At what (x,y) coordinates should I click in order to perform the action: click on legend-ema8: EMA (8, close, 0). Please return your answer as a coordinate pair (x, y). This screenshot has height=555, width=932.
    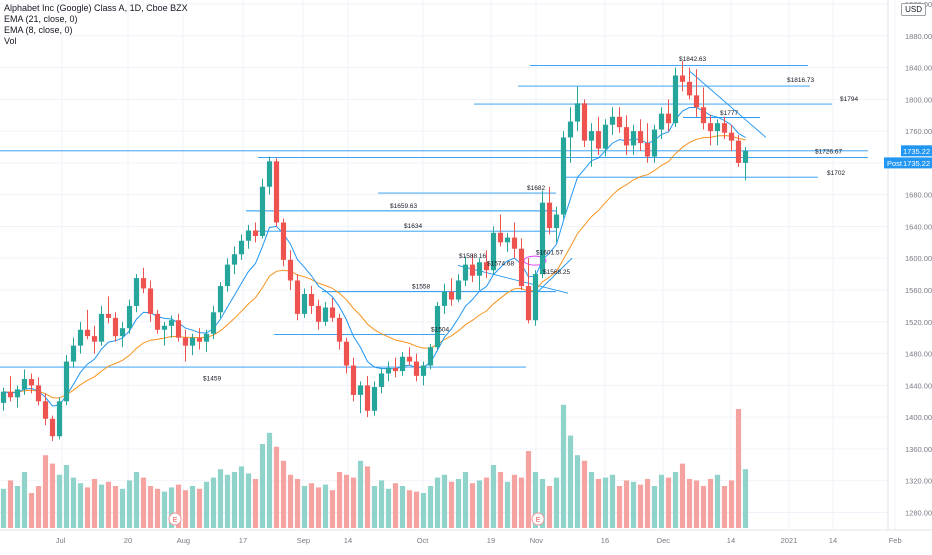
    Looking at the image, I should click on (38, 30).